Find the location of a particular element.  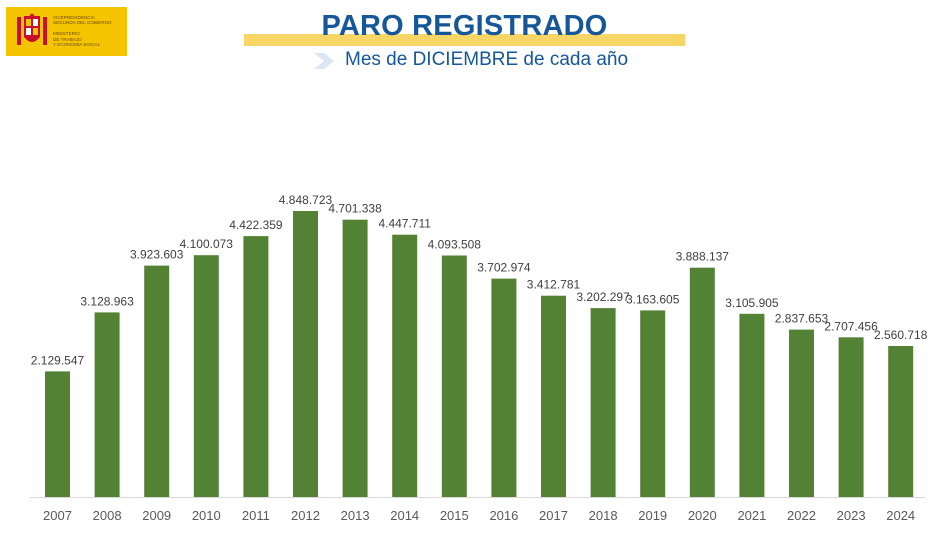

chart-subtitle: Mes de DICIEMBRE de cada año is located at coordinates (487, 59).